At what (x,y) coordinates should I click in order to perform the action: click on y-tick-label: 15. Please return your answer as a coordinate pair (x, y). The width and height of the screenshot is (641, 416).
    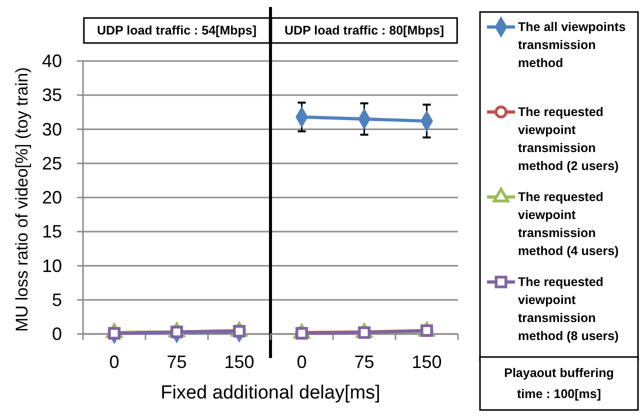
    Looking at the image, I should click on (52, 232).